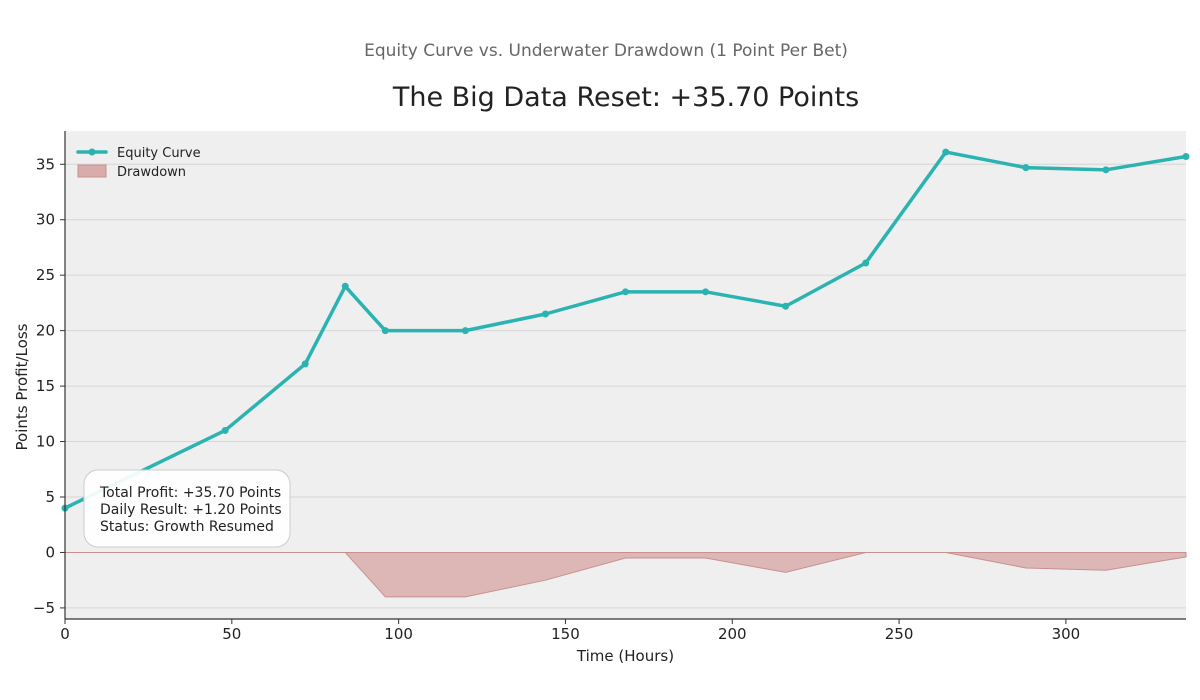 Image resolution: width=1200 pixels, height=700 pixels. I want to click on y-axis-title: Points Profit/Loss, so click(22, 386).